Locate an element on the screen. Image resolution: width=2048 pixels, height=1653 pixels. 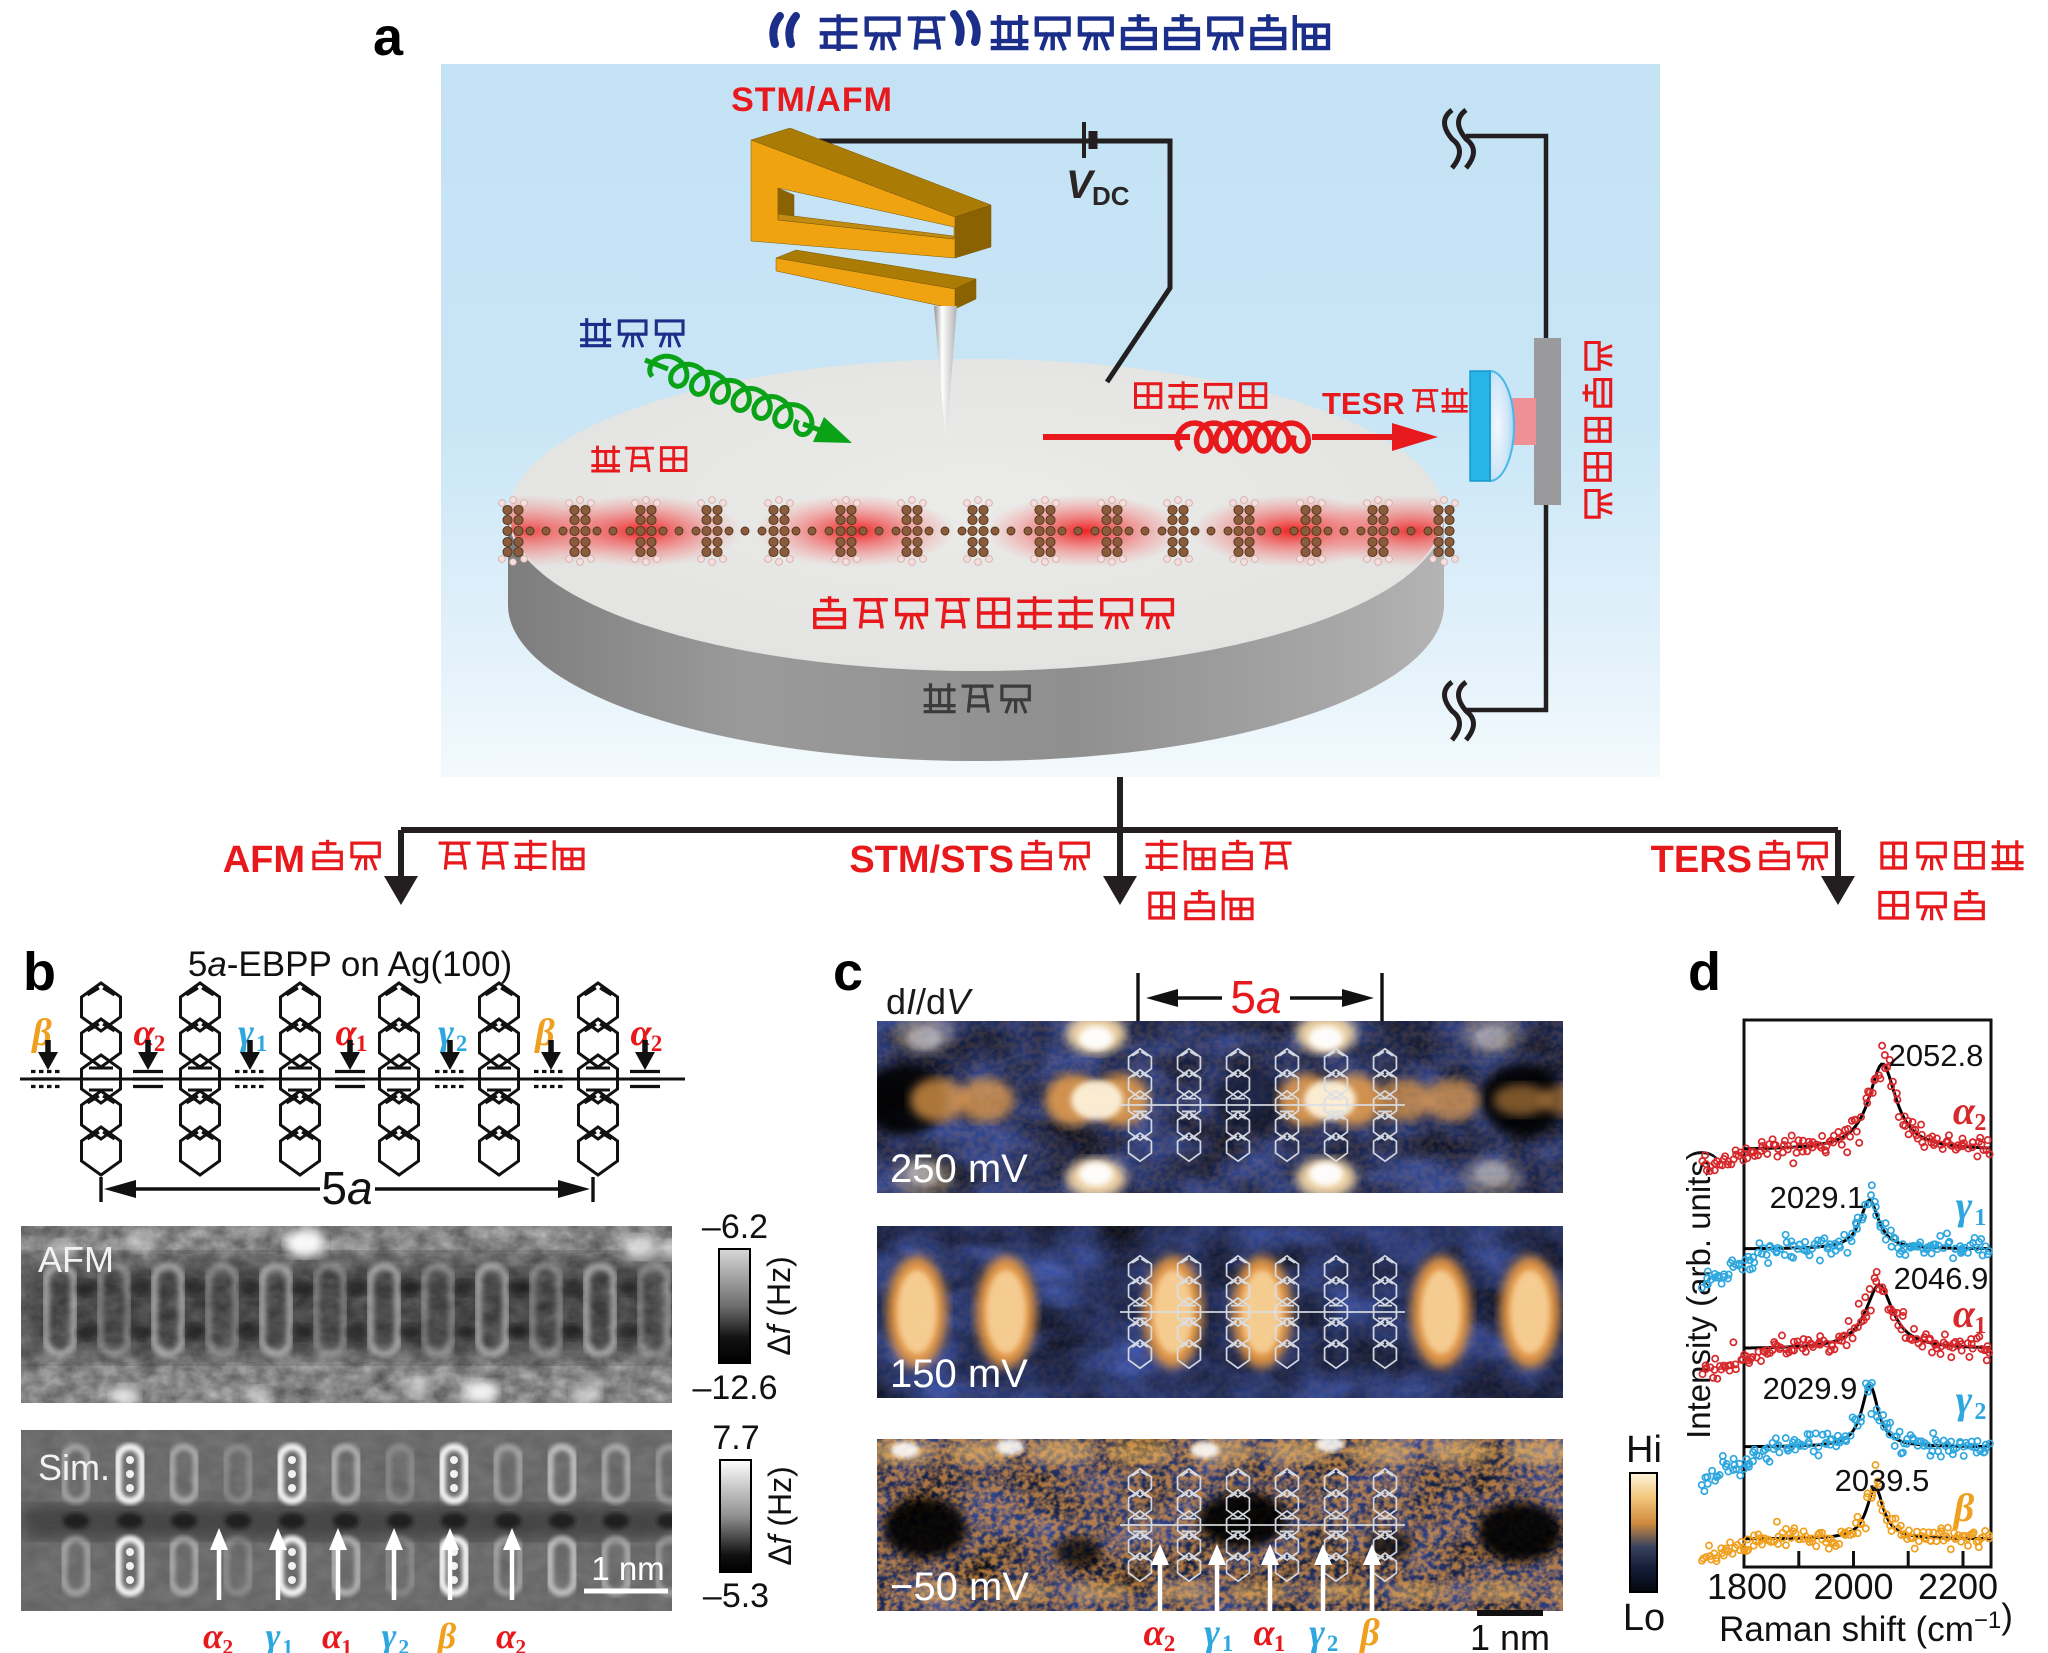
svg-text: –6.2 is located at coordinates (735, 1227).